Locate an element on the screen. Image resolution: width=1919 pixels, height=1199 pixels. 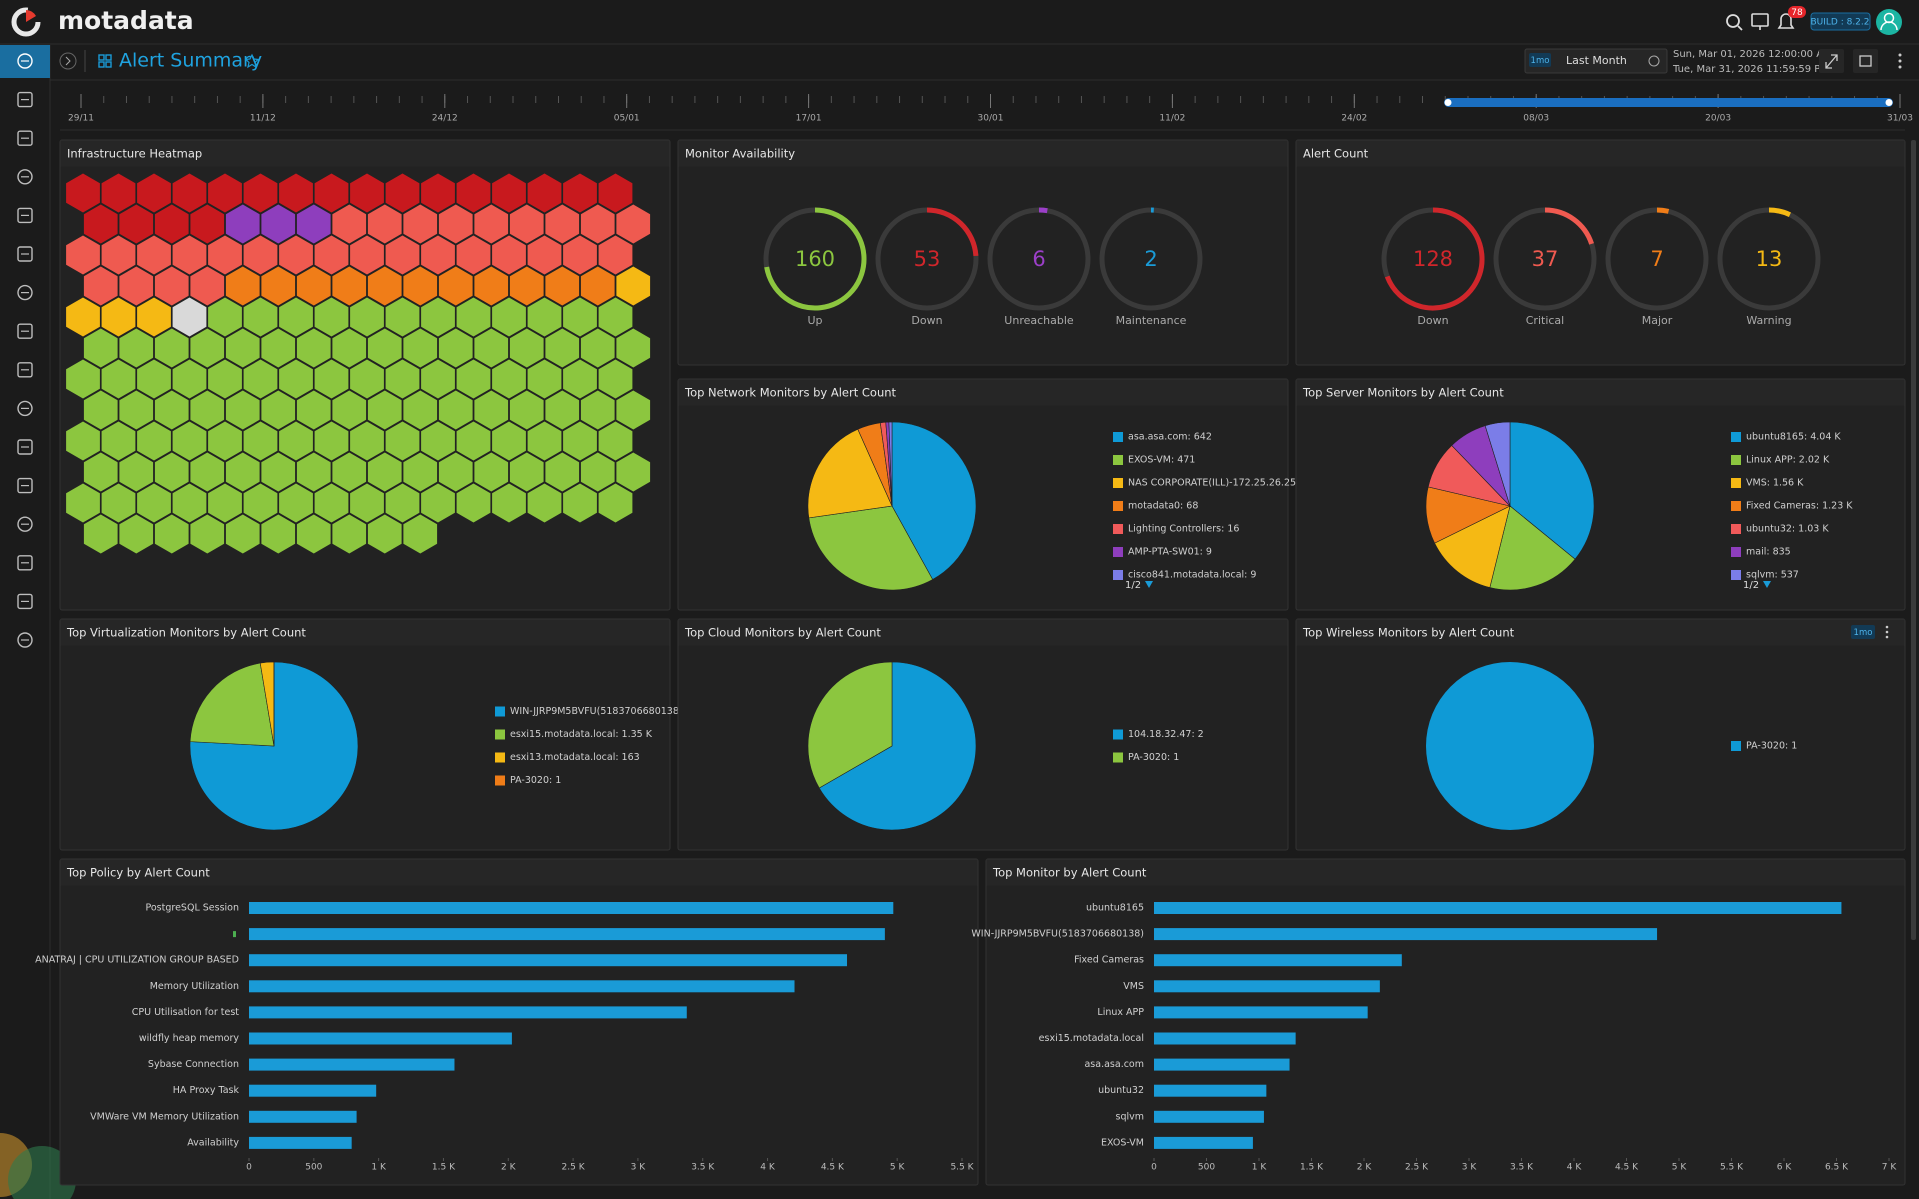
legend-label: 104.18.32.47: 2 is located at coordinates (1166, 734).